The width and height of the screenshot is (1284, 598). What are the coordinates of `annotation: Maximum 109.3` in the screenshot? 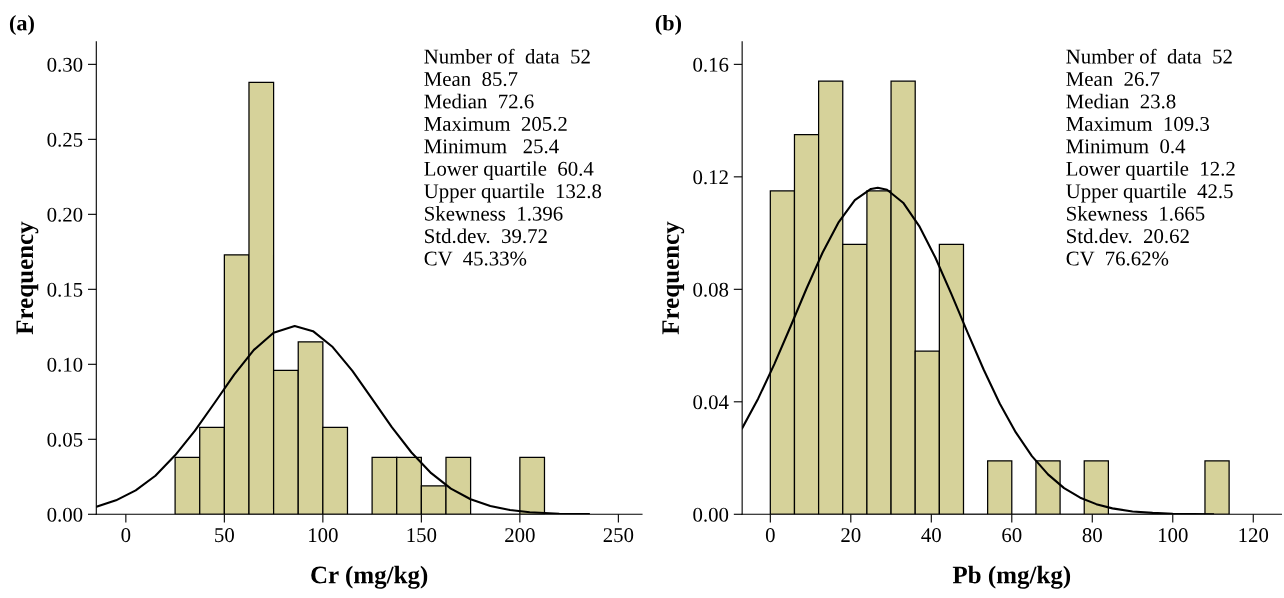 It's located at (1137, 124).